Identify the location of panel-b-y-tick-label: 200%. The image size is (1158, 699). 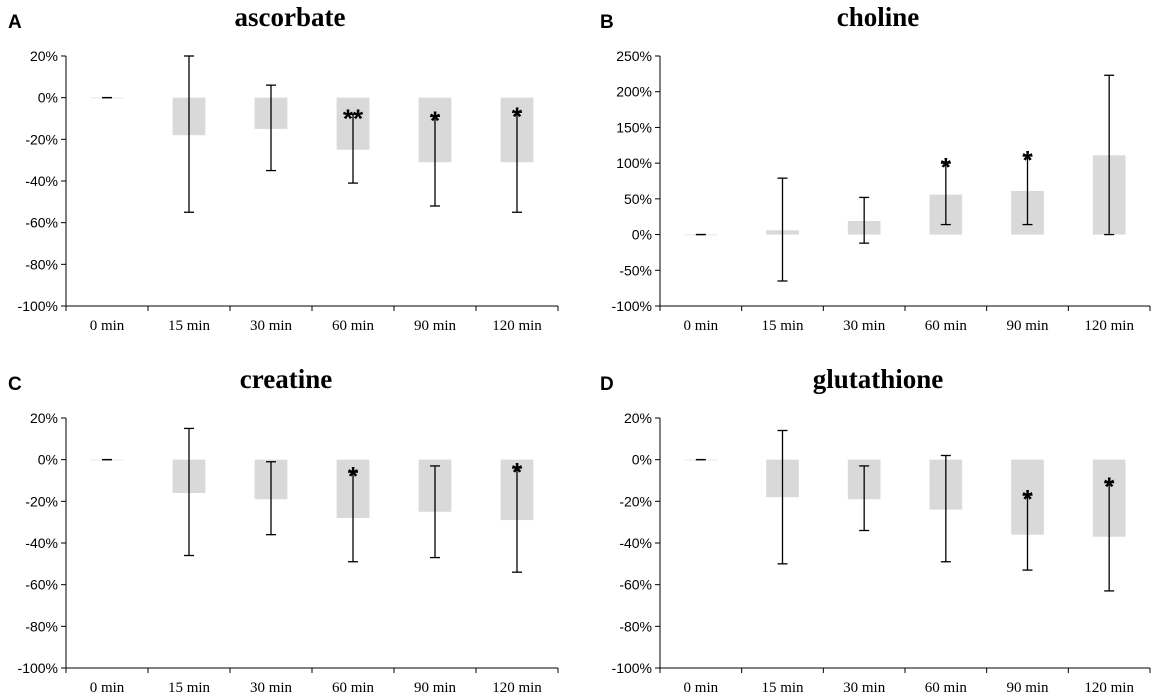
(634, 92).